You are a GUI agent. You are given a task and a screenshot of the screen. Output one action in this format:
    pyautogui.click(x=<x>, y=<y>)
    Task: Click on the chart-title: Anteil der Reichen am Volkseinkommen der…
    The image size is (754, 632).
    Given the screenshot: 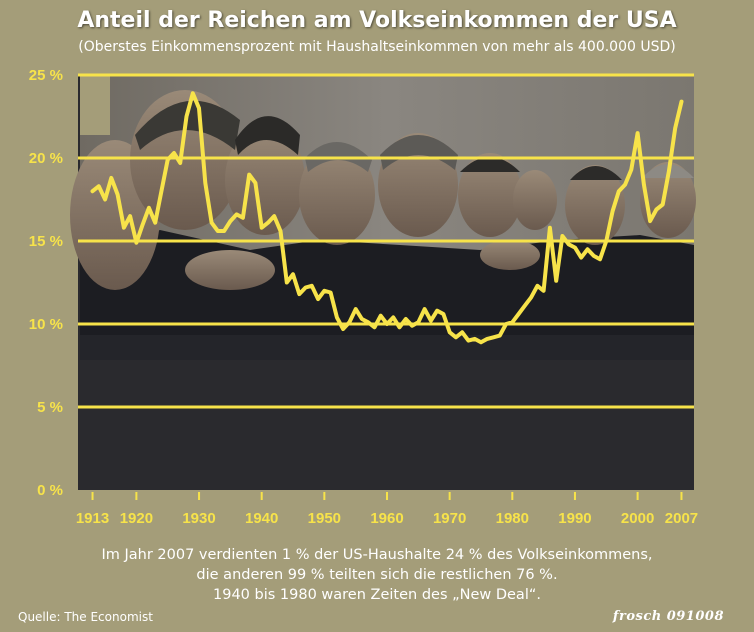 What is the action you would take?
    pyautogui.click(x=377, y=20)
    